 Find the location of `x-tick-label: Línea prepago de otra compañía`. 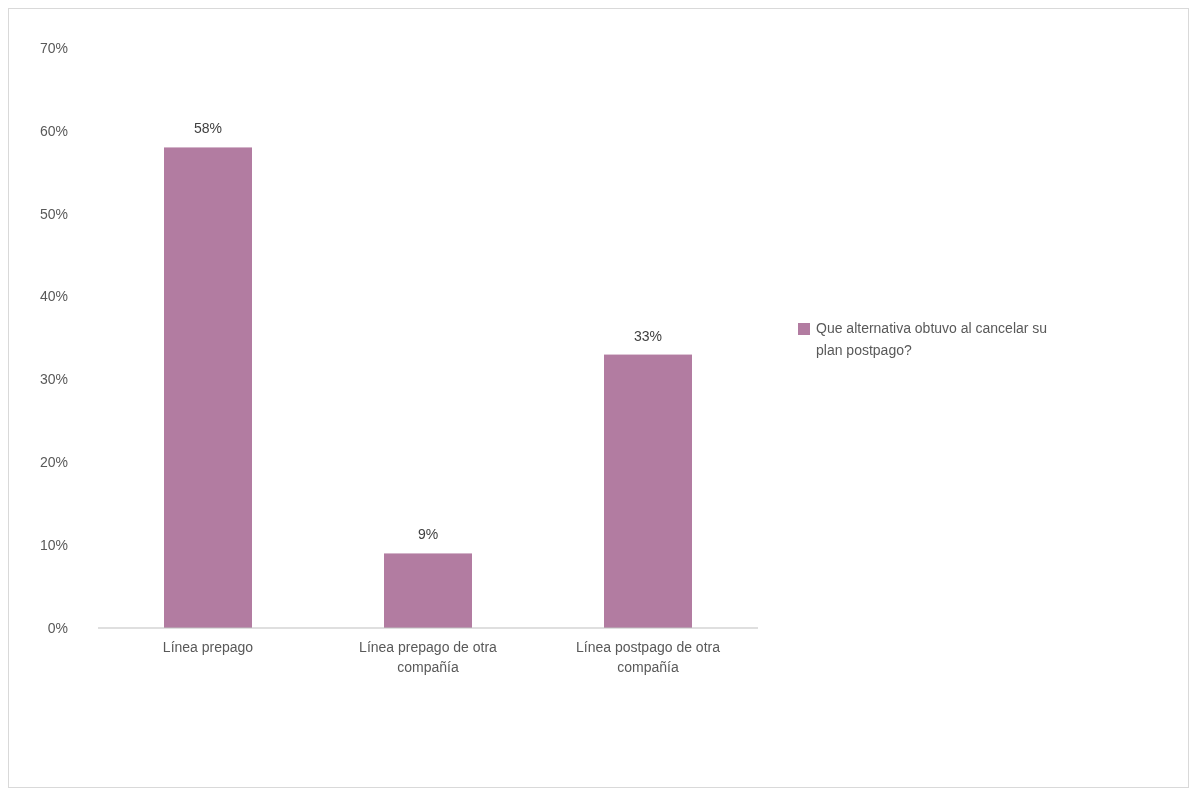

x-tick-label: Línea prepago de otra compañía is located at coordinates (428, 657).